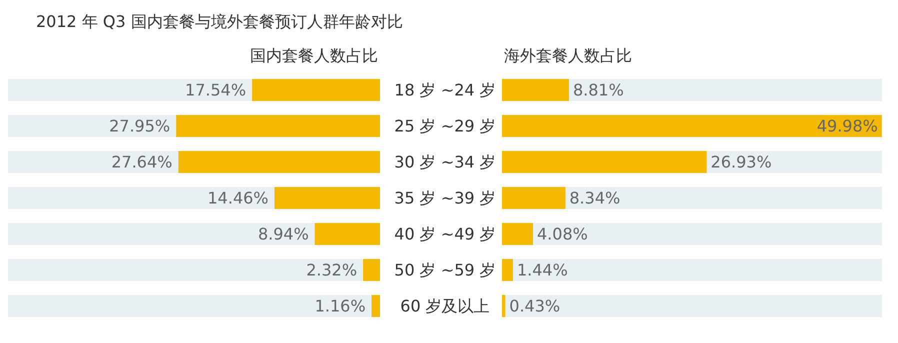 Image resolution: width=898 pixels, height=343 pixels. I want to click on data-label: 49.98%, so click(847, 126).